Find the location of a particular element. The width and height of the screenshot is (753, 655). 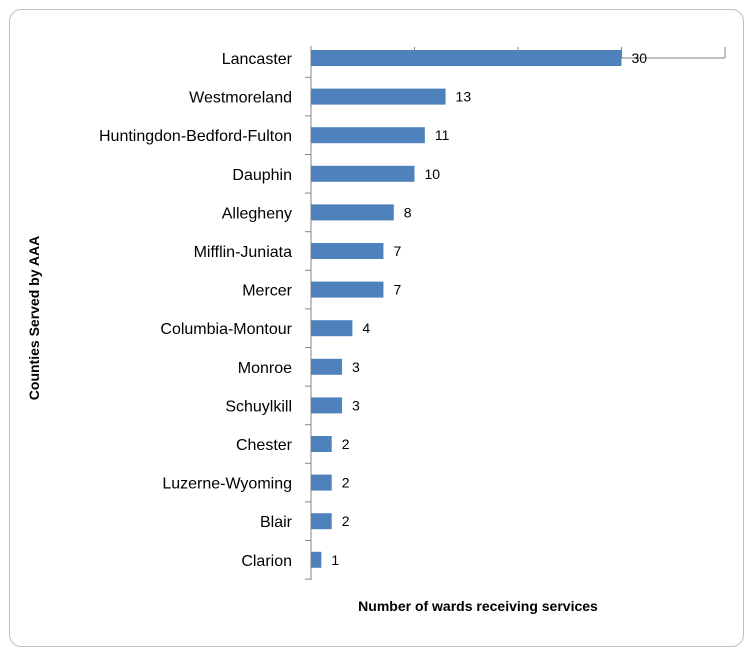

category-label: Westmoreland is located at coordinates (240, 98).